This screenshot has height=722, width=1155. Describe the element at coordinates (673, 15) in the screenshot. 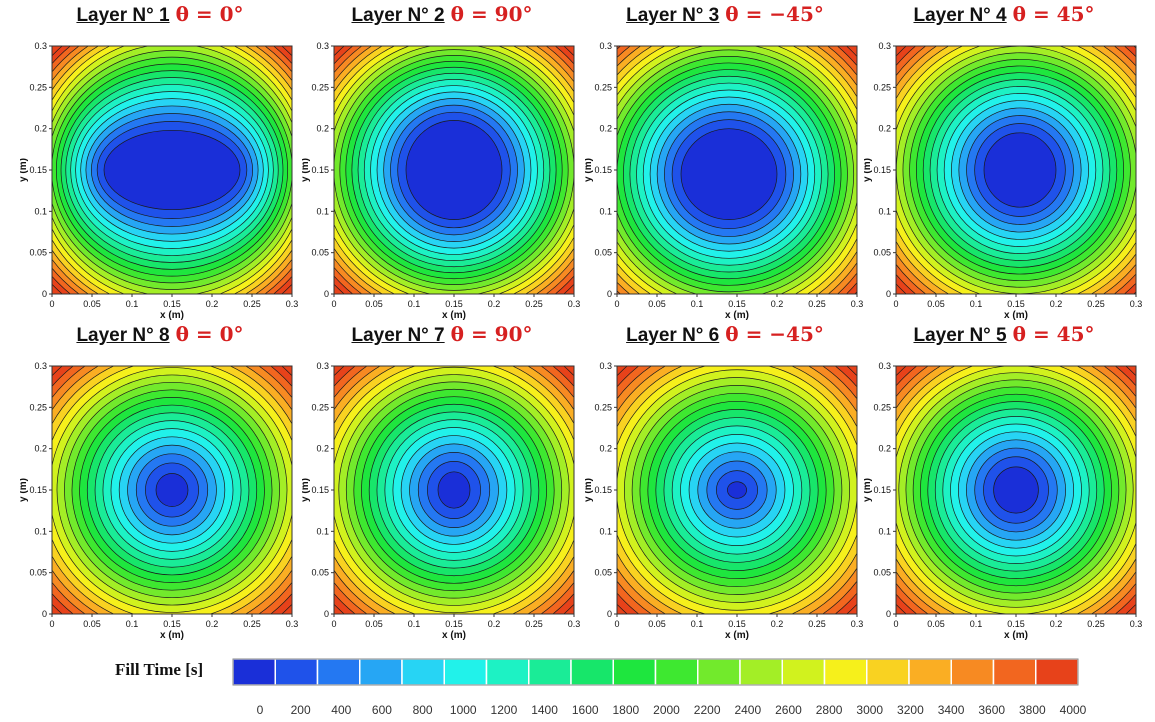

I see `layer-label: Layer N° 3` at that location.